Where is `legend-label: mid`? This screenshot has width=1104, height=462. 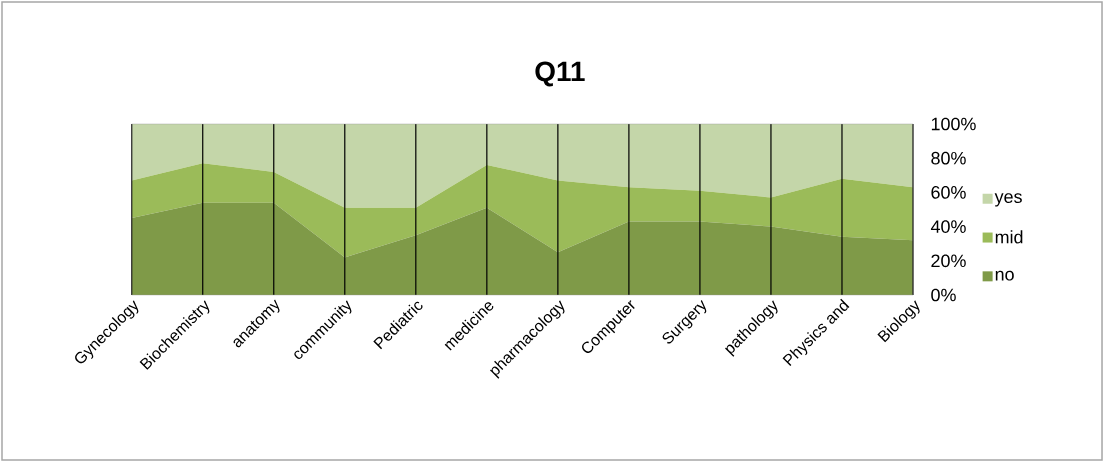 legend-label: mid is located at coordinates (1009, 237).